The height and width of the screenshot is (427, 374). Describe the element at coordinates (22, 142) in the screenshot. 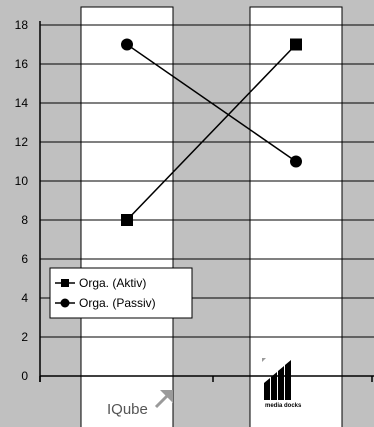

I see `y-tick-label: 12` at that location.